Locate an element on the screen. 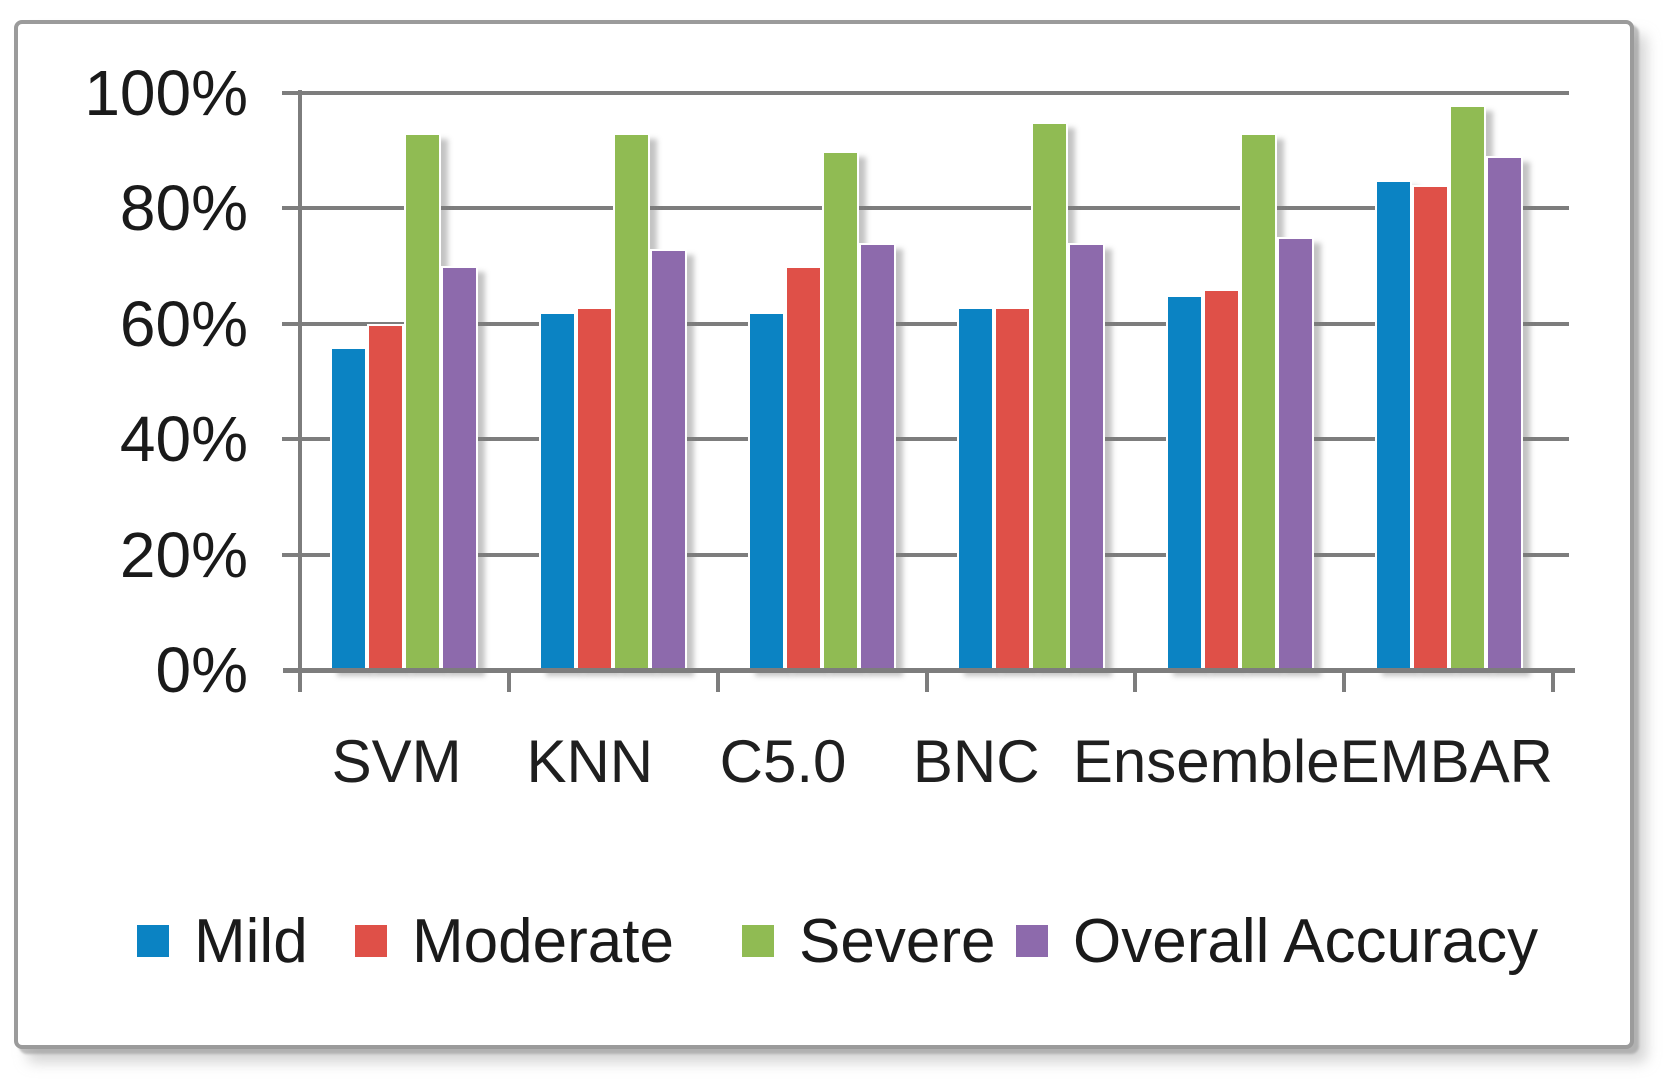  legend-label-severe: Severe is located at coordinates (897, 941).